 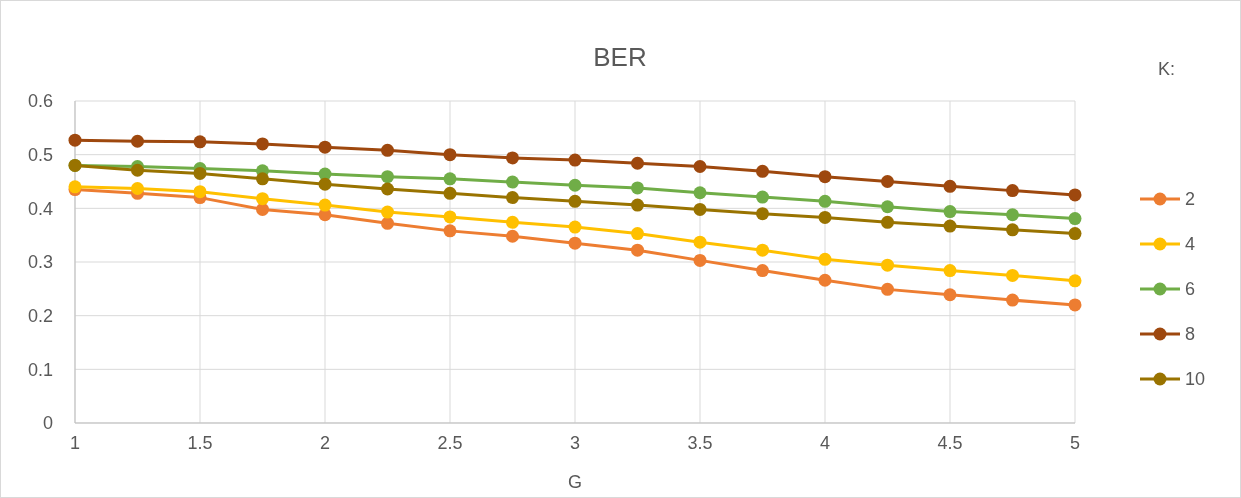 I want to click on x-tick-label: 4.5, so click(x=950, y=443).